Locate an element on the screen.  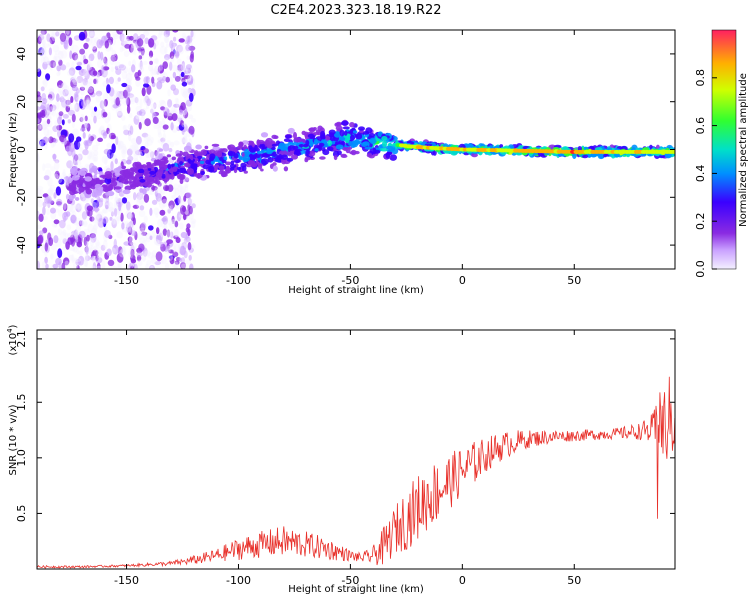
colorbar-ticks: 0.0 0.2 0.4 0.6 0.8 is located at coordinates (705, 173).